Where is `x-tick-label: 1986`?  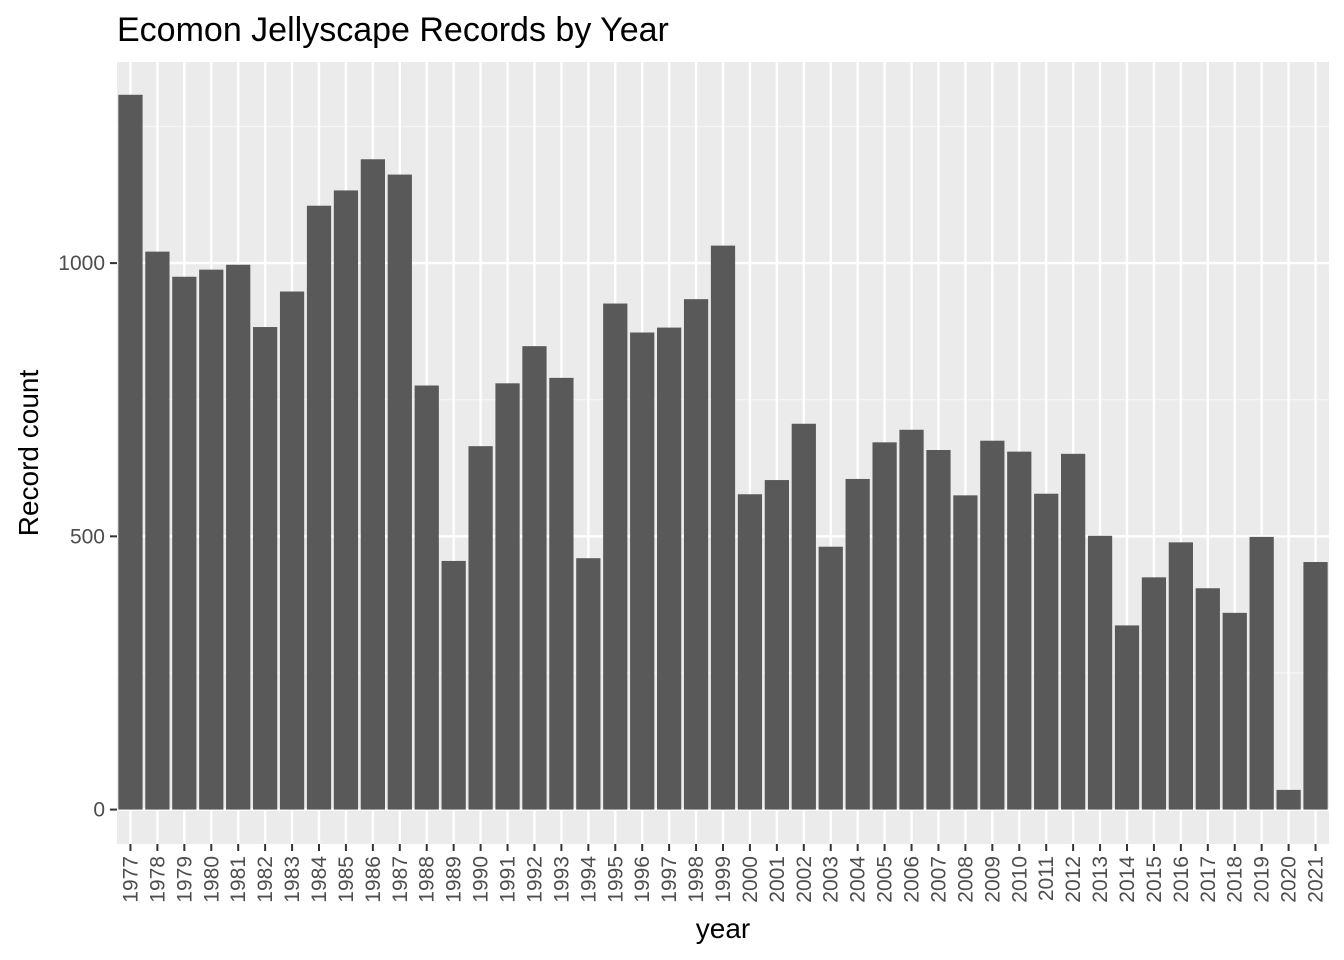
x-tick-label: 1986 is located at coordinates (373, 879).